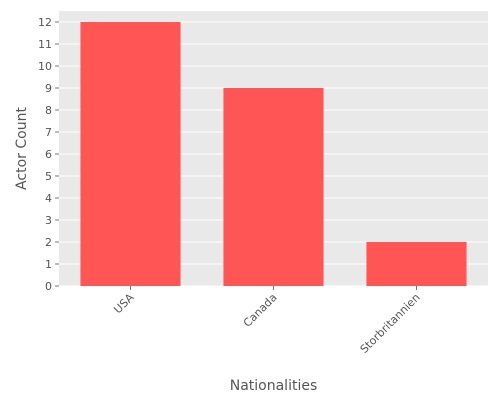 The height and width of the screenshot is (400, 500). Describe the element at coordinates (274, 386) in the screenshot. I see `x-axis-title: Nationalities` at that location.